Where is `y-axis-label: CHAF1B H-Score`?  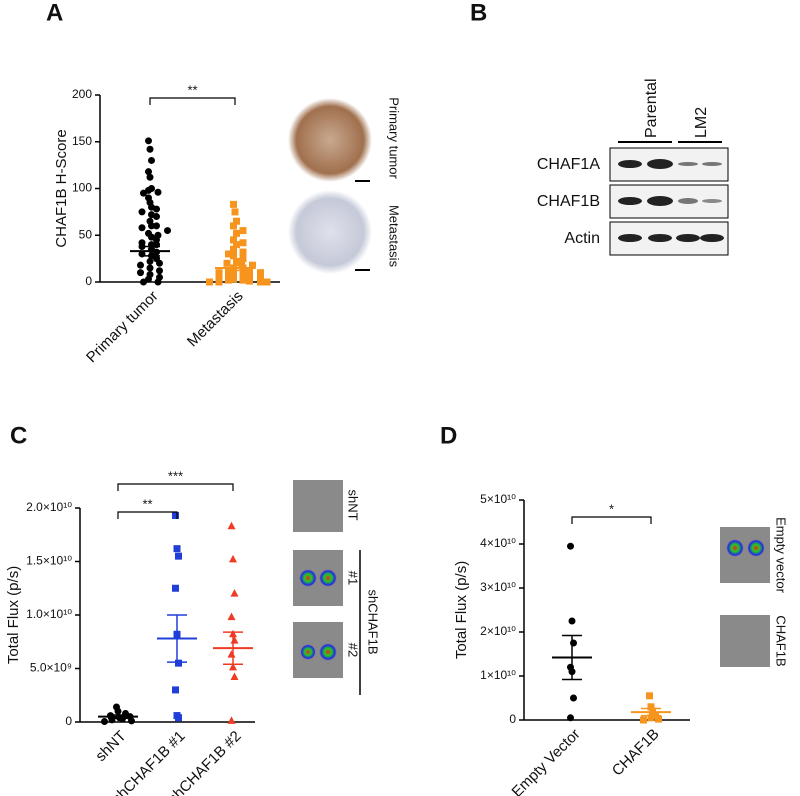 y-axis-label: CHAF1B H-Score is located at coordinates (61, 188).